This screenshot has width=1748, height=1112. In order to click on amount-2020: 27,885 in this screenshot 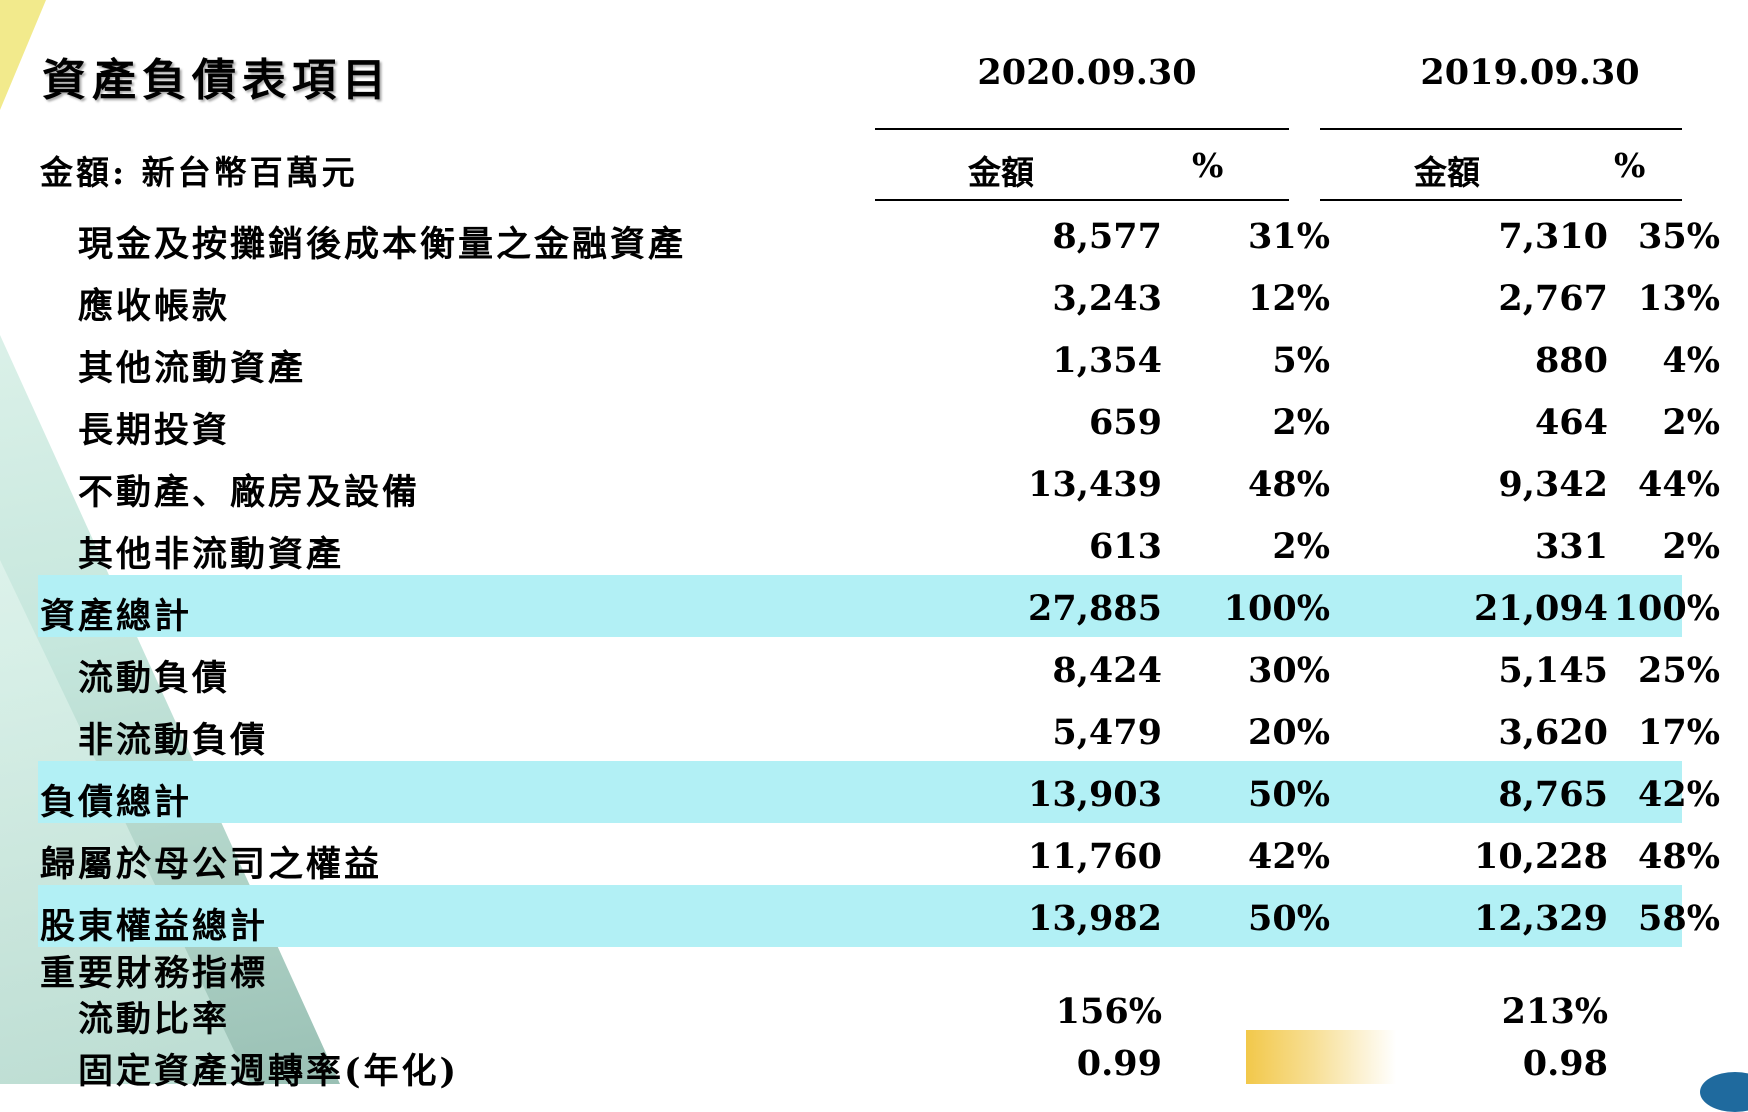, I will do `click(1095, 608)`.